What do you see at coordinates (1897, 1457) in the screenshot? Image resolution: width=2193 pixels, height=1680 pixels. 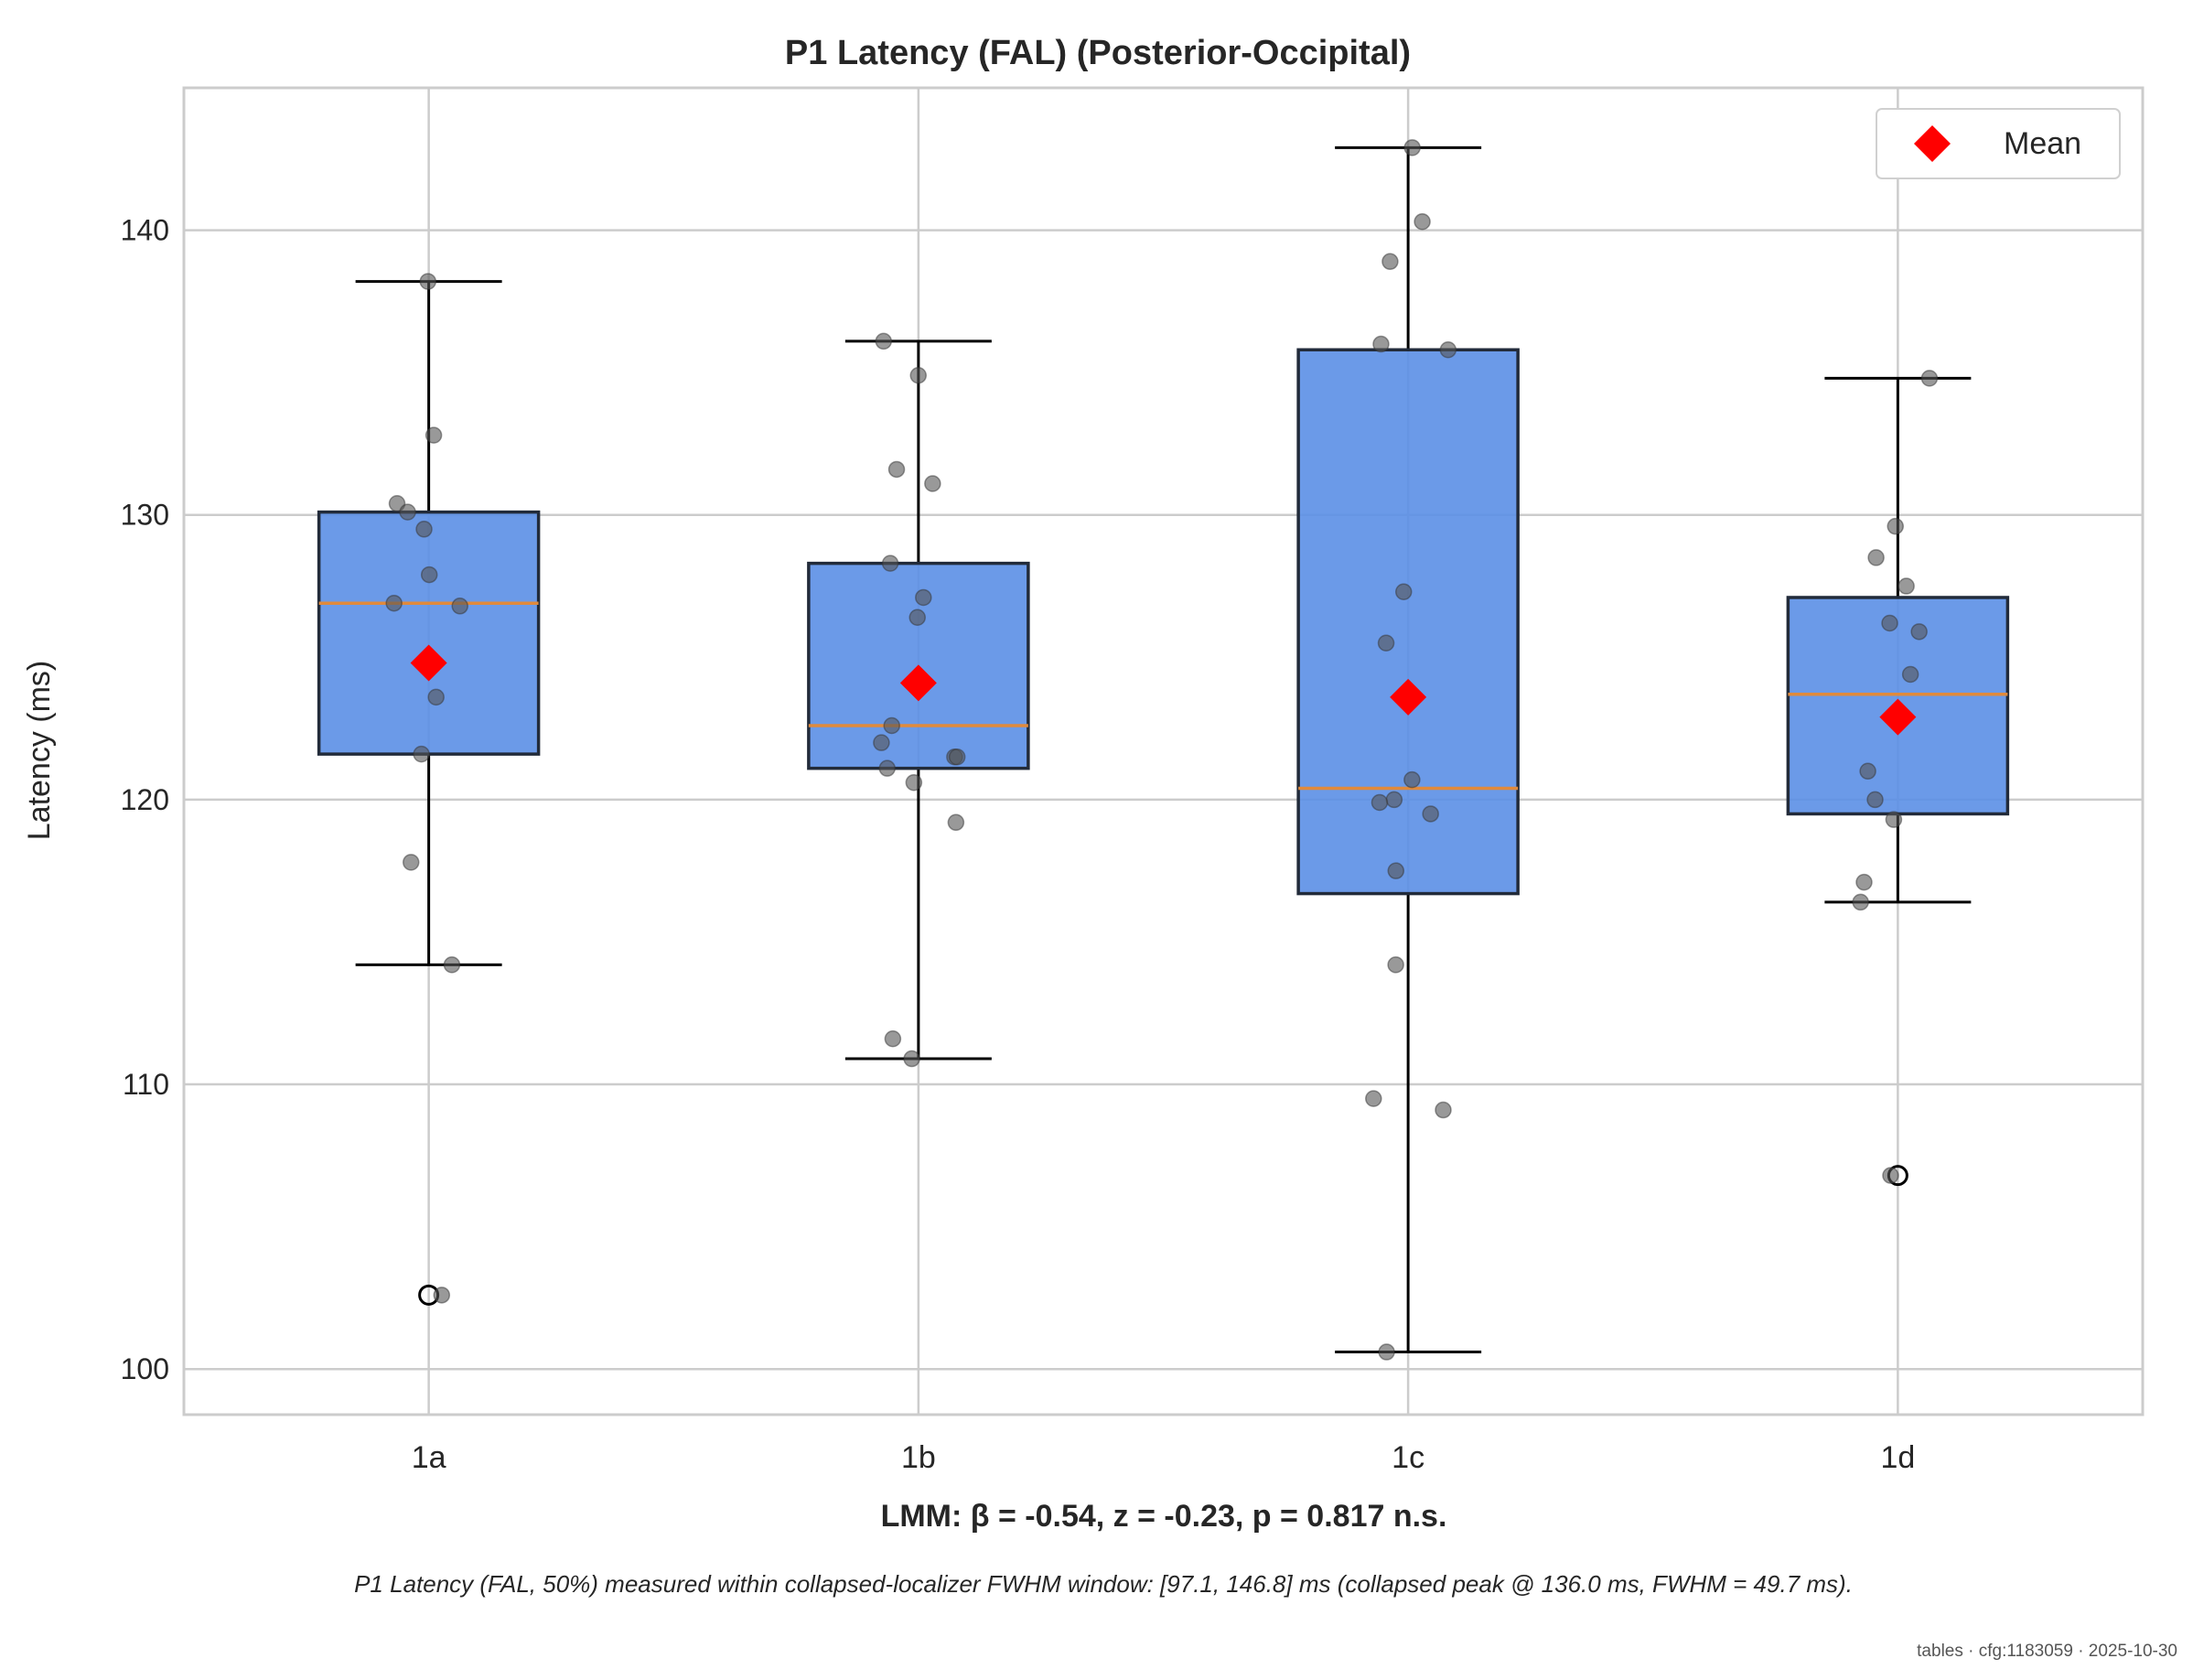 I see `x-tick-label: 1d` at bounding box center [1897, 1457].